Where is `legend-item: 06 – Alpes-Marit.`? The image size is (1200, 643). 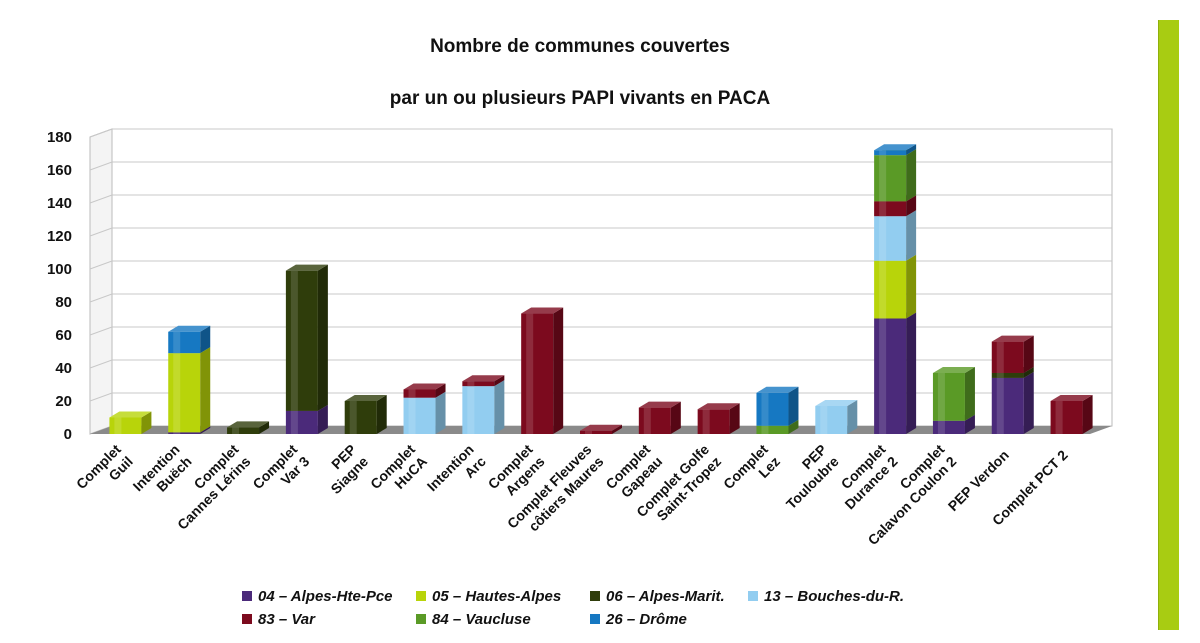
legend-item: 06 – Alpes-Marit. is located at coordinates (657, 596).